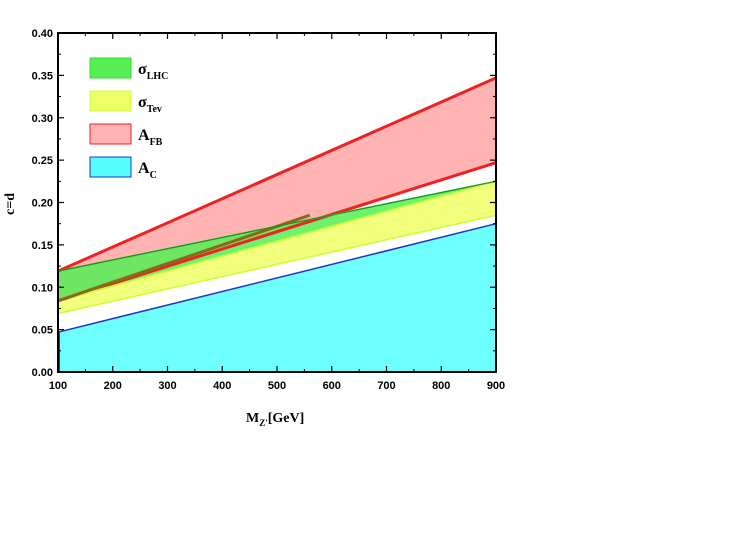 This screenshot has height=556, width=736. Describe the element at coordinates (42, 119) in the screenshot. I see `y-tick-label: 0.30` at that location.